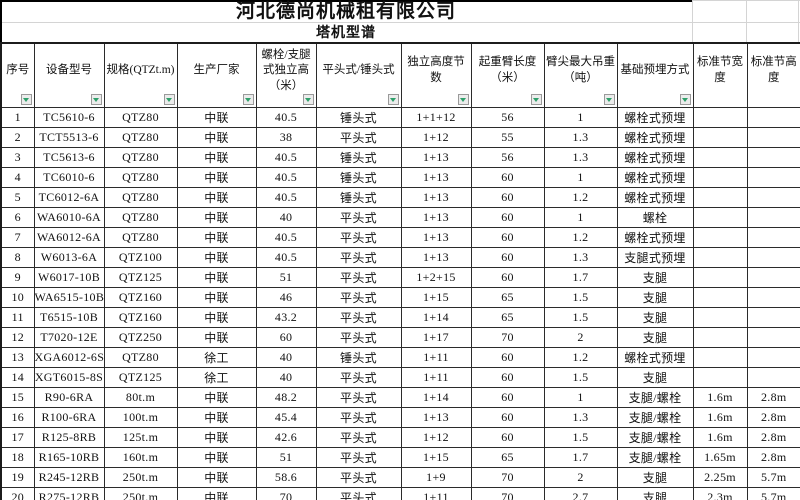 The image size is (800, 500). What do you see at coordinates (436, 437) in the screenshot?
I see `table-cell: 1+12` at bounding box center [436, 437].